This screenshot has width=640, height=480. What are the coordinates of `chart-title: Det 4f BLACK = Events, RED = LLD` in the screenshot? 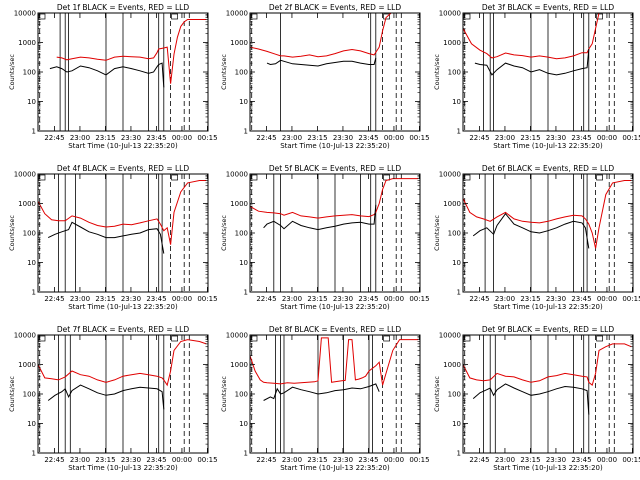 It's located at (123, 168).